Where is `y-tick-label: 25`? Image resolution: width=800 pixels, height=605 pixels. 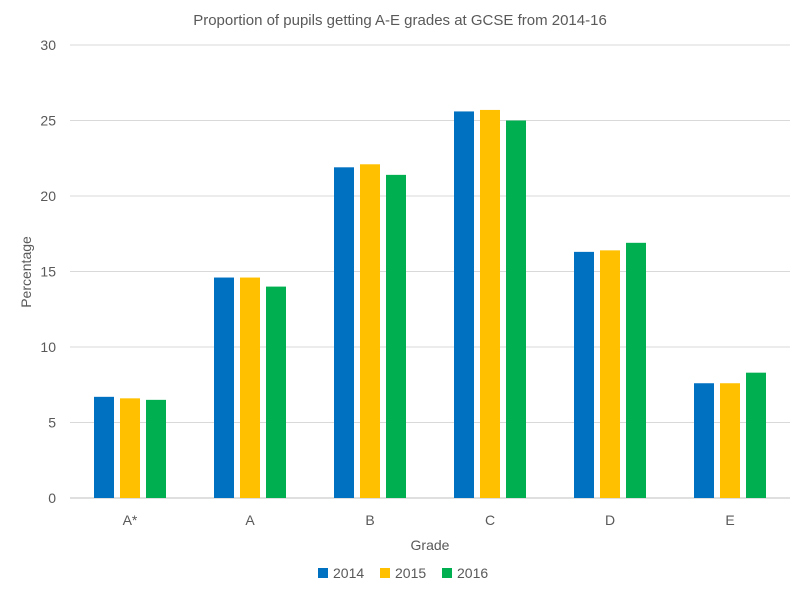 y-tick-label: 25 is located at coordinates (48, 121).